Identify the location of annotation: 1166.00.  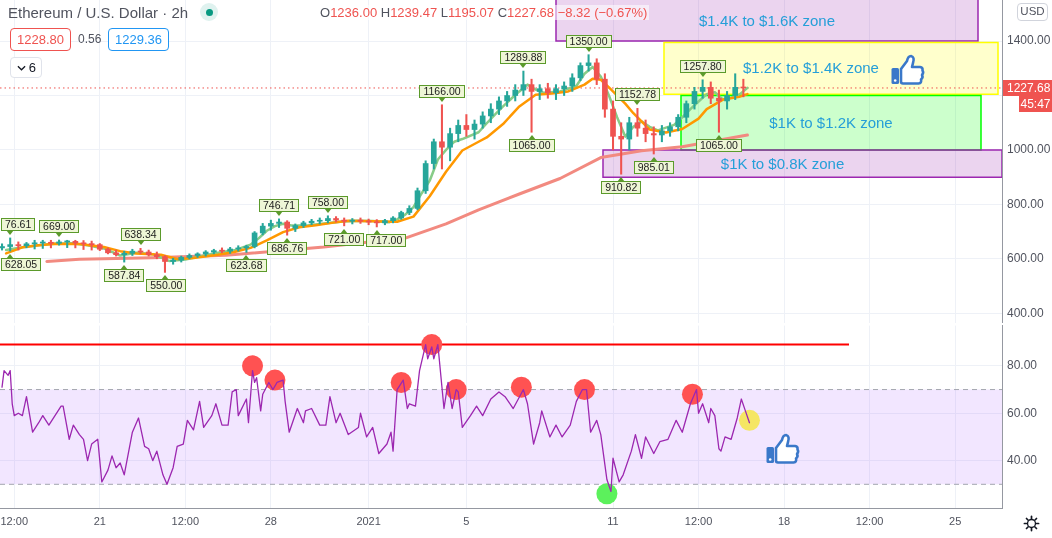
(442, 91).